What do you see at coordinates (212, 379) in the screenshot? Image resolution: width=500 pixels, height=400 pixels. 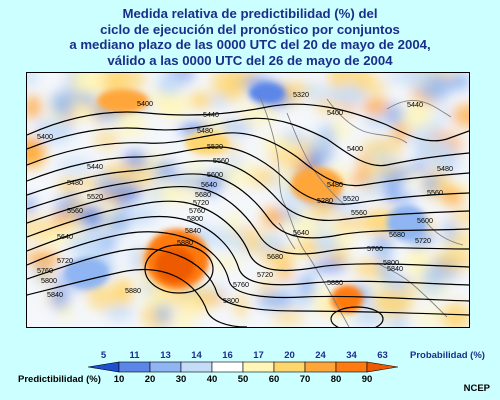 I see `predictability-tick: 40` at bounding box center [212, 379].